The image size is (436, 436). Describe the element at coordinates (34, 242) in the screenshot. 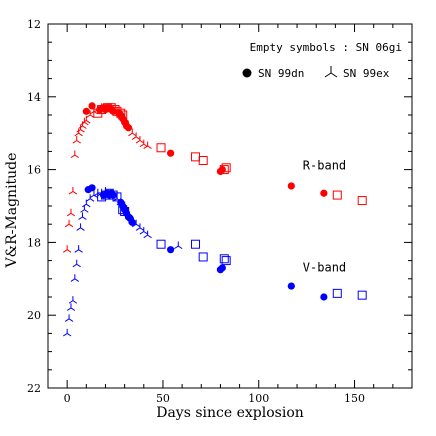

I see `y-tick-label: 18` at that location.